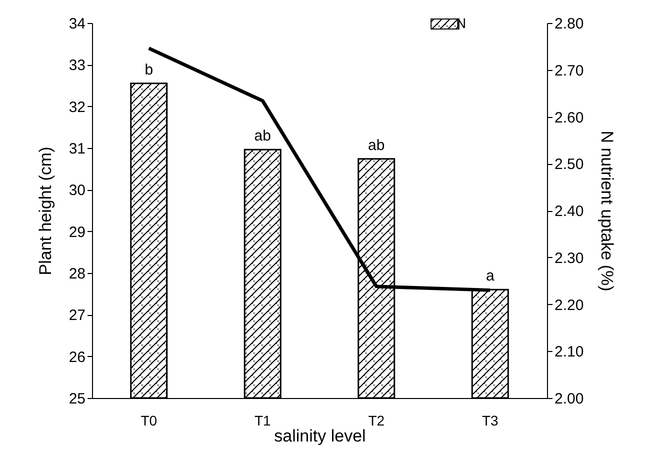 Image resolution: width=658 pixels, height=452 pixels. What do you see at coordinates (149, 420) in the screenshot?
I see `x-tick-label: T0` at bounding box center [149, 420].